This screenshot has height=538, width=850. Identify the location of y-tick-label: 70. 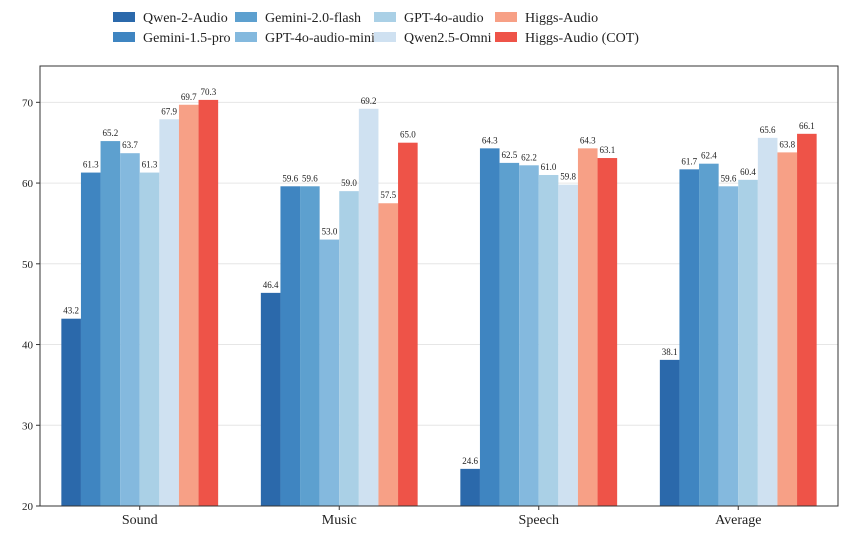
(28, 103).